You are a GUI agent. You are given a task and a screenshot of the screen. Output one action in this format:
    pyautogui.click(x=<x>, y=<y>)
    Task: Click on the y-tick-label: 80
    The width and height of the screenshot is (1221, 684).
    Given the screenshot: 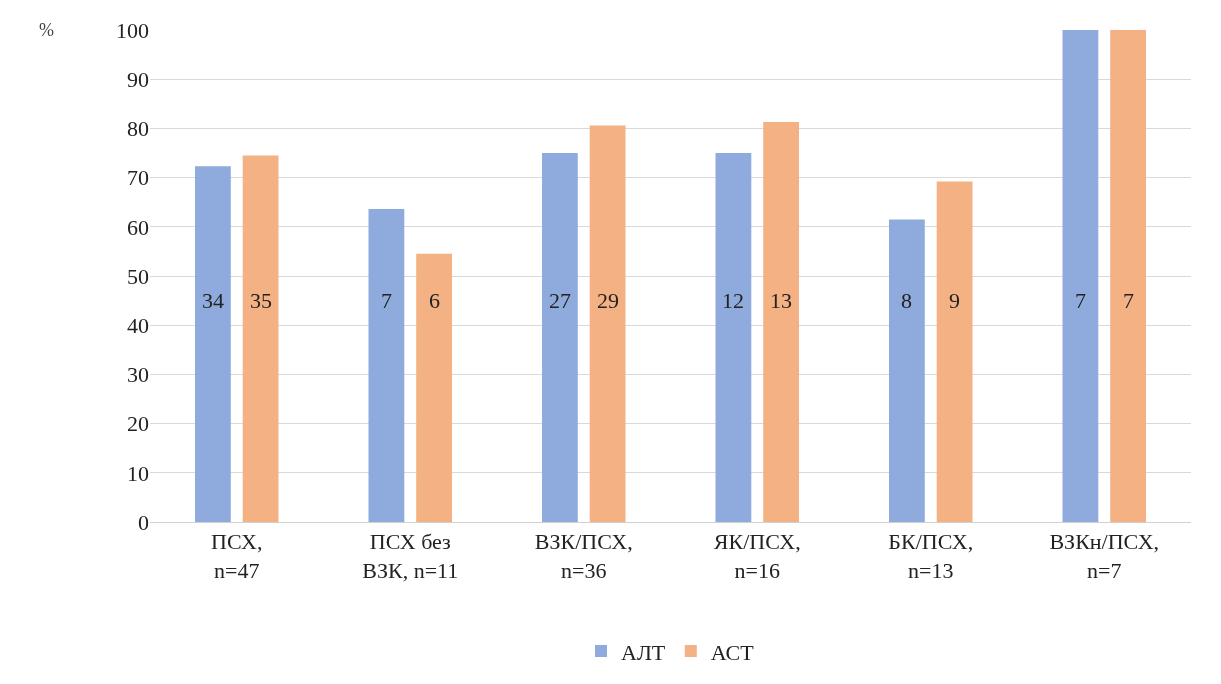 What is the action you would take?
    pyautogui.click(x=138, y=129)
    